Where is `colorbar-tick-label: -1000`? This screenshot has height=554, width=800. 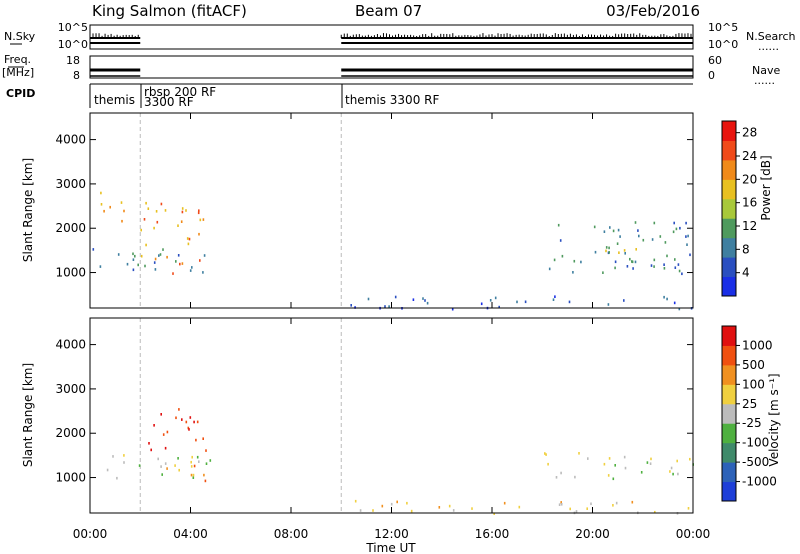 colorbar-tick-label: -1000 is located at coordinates (759, 482).